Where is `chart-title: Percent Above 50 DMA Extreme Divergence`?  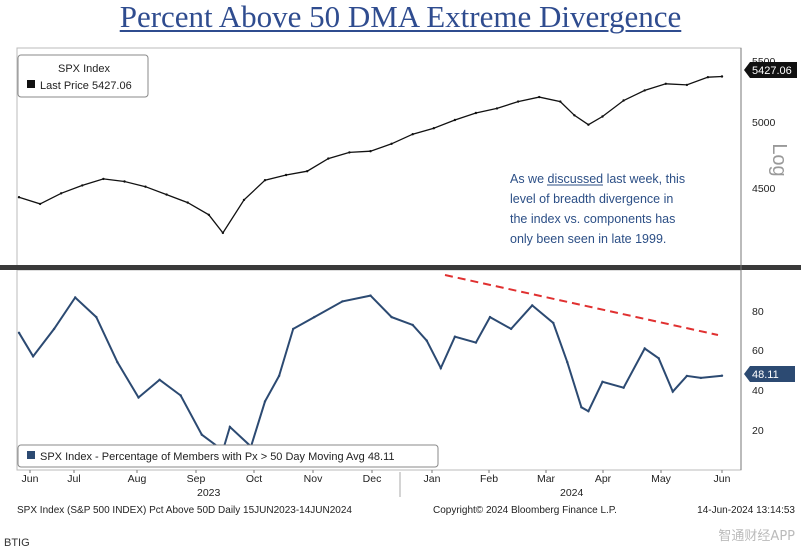 chart-title: Percent Above 50 DMA Extreme Divergence is located at coordinates (400, 17).